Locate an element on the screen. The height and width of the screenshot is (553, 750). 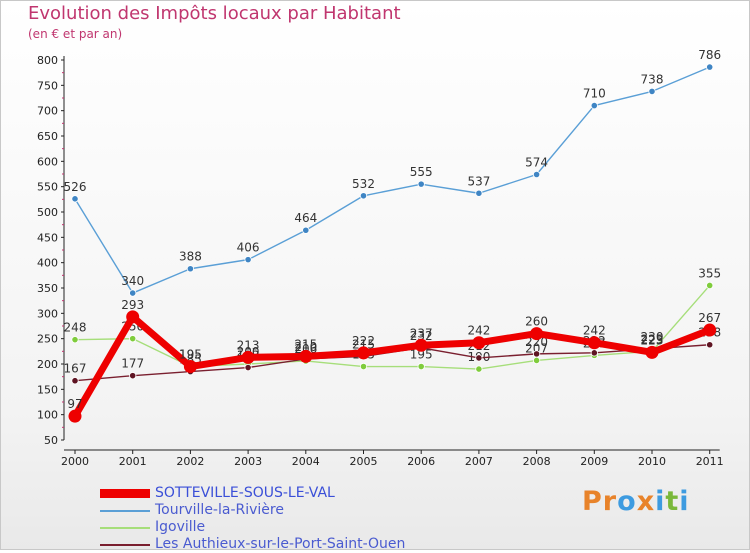
data-label: 532 is located at coordinates (363, 184).